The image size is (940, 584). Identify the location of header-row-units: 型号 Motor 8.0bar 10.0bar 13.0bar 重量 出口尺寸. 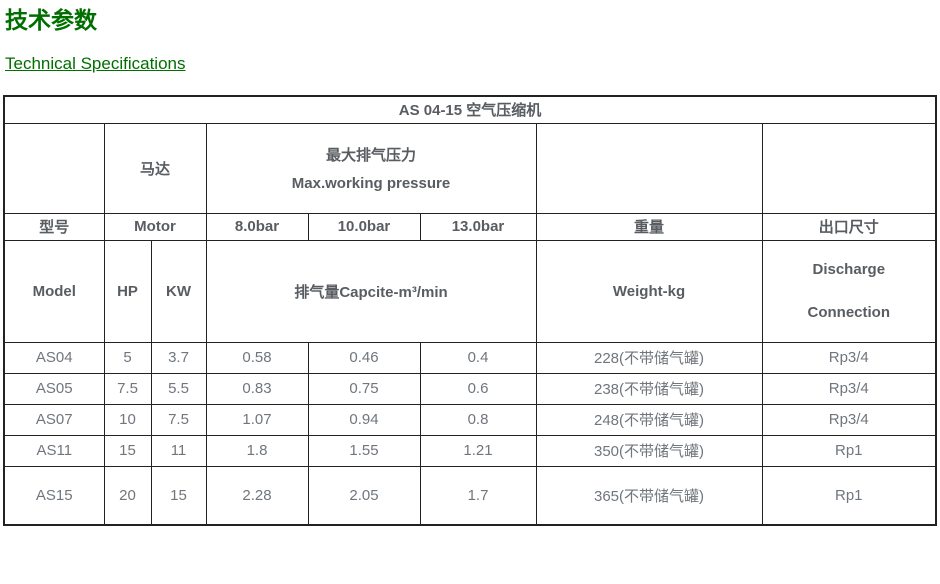
(470, 226).